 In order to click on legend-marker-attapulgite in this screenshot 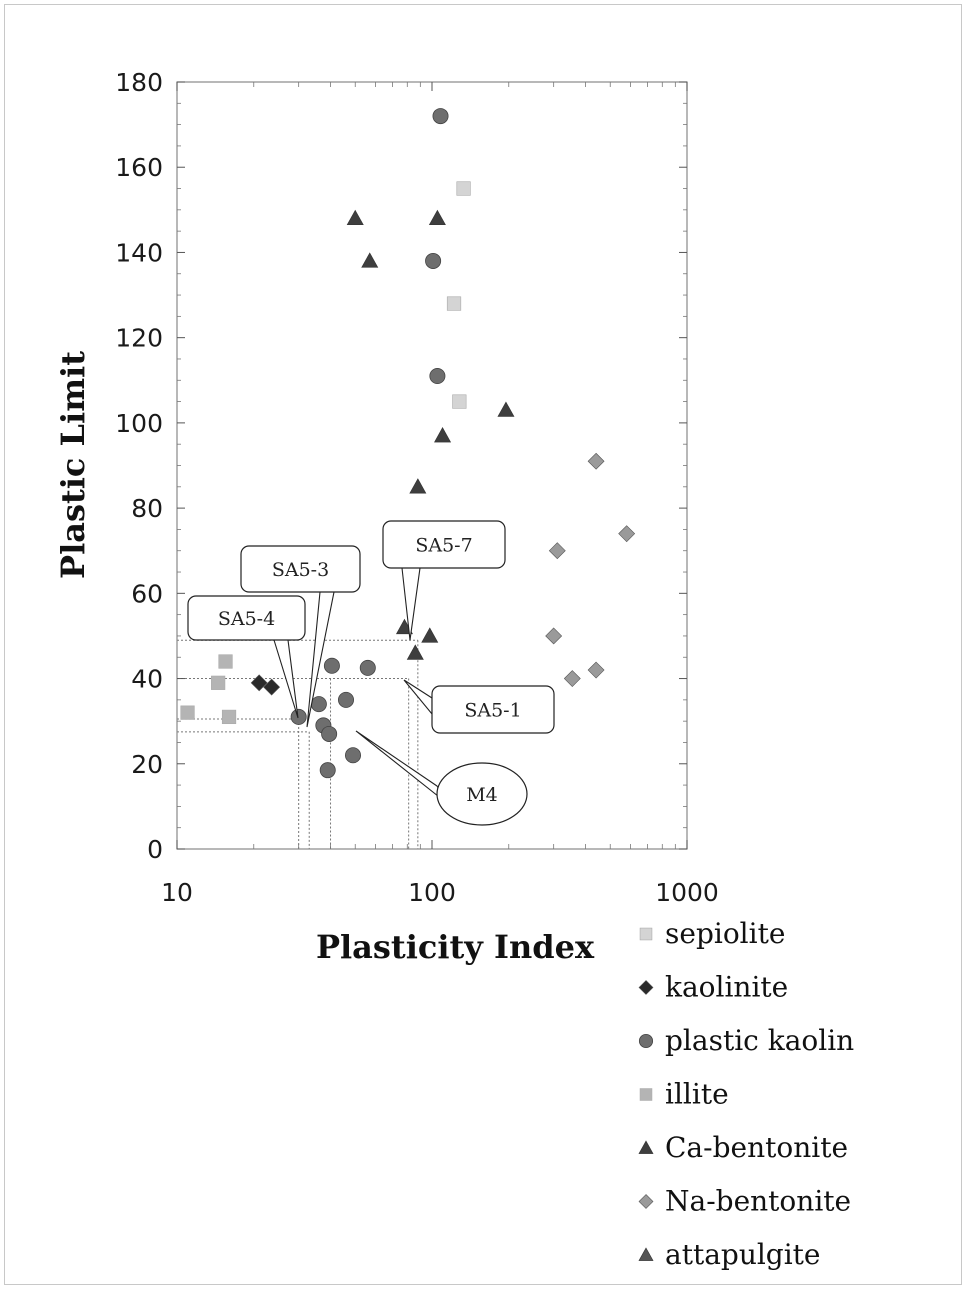, I will do `click(646, 1254)`.